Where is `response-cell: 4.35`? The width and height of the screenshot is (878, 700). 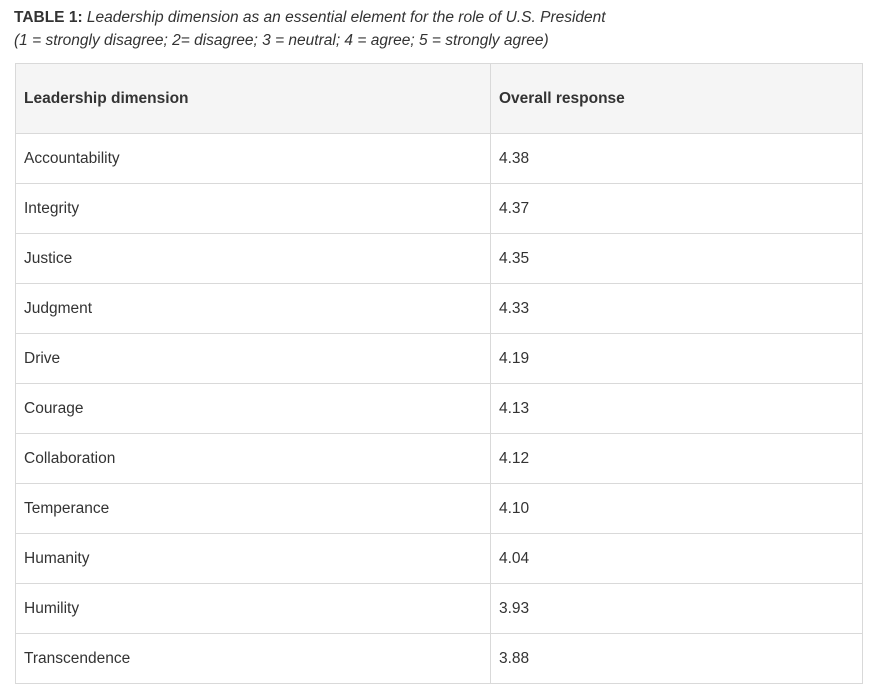
response-cell: 4.35 is located at coordinates (676, 258).